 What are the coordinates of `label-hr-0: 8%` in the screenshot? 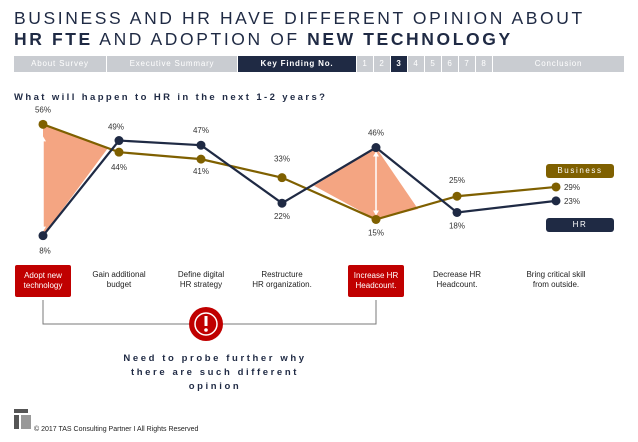 It's located at (45, 251).